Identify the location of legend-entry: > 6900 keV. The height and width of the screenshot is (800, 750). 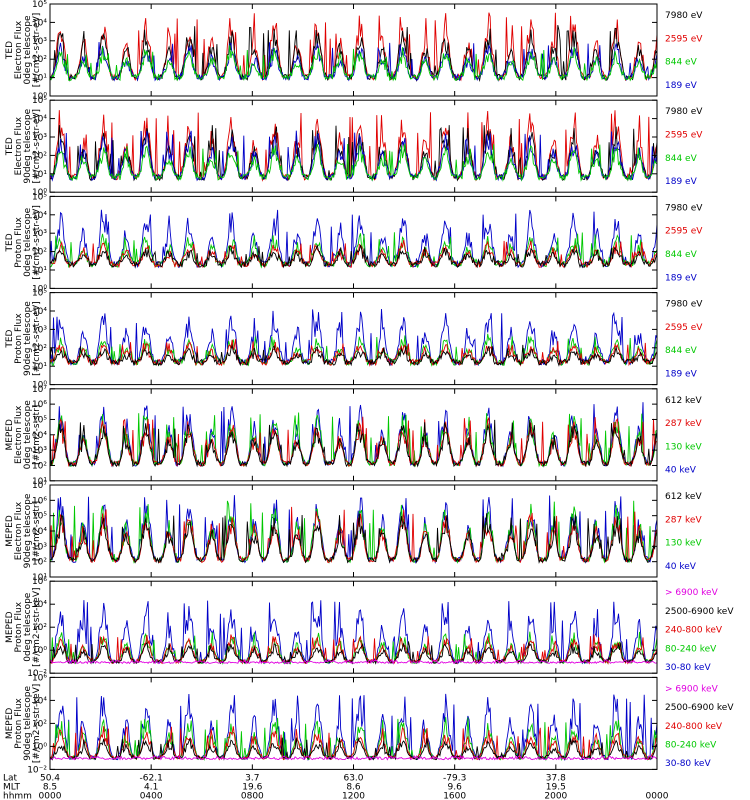
(692, 689).